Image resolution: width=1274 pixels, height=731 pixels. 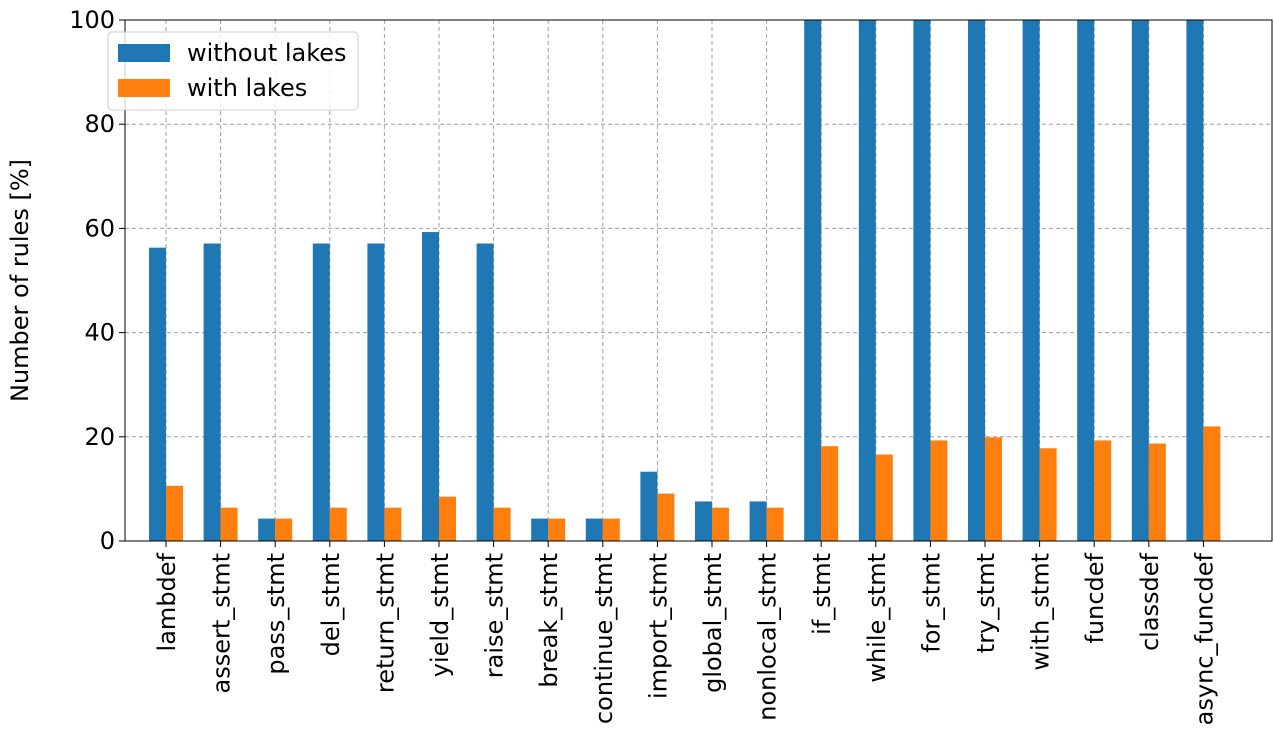 What do you see at coordinates (1212, 483) in the screenshot?
I see `bar-with-lakes-async_funcdef` at bounding box center [1212, 483].